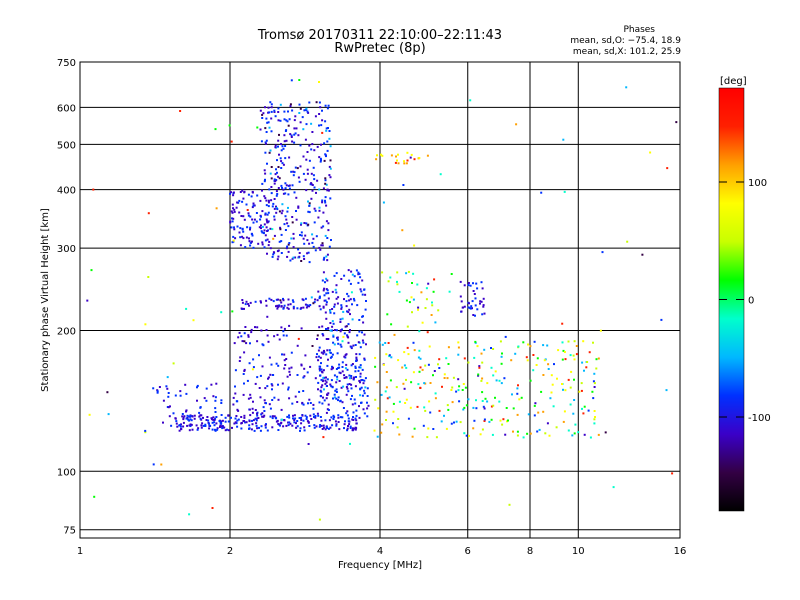 The image size is (800, 600). Describe the element at coordinates (625, 41) in the screenshot. I see `phase-stats-o-mode: mean, sd,O: −75.4, 18.9` at that location.